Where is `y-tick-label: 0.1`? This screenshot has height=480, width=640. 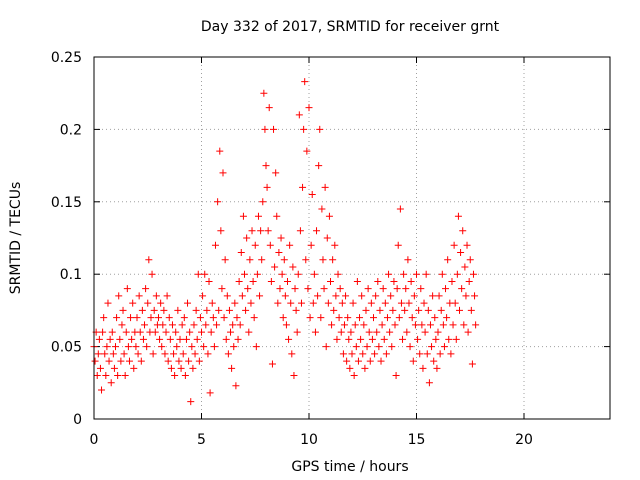 y-tick-label: 0.1 is located at coordinates (71, 275).